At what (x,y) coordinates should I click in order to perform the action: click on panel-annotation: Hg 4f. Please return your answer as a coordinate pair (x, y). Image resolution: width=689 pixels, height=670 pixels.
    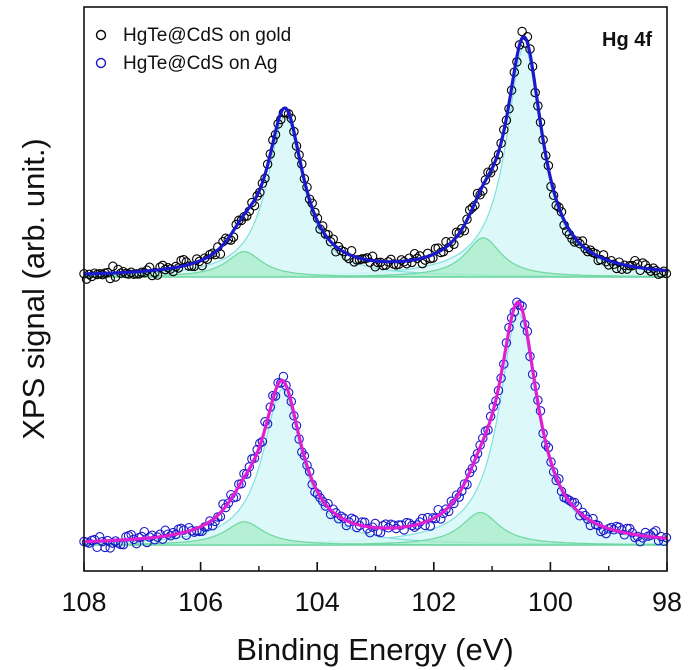
    Looking at the image, I should click on (627, 40).